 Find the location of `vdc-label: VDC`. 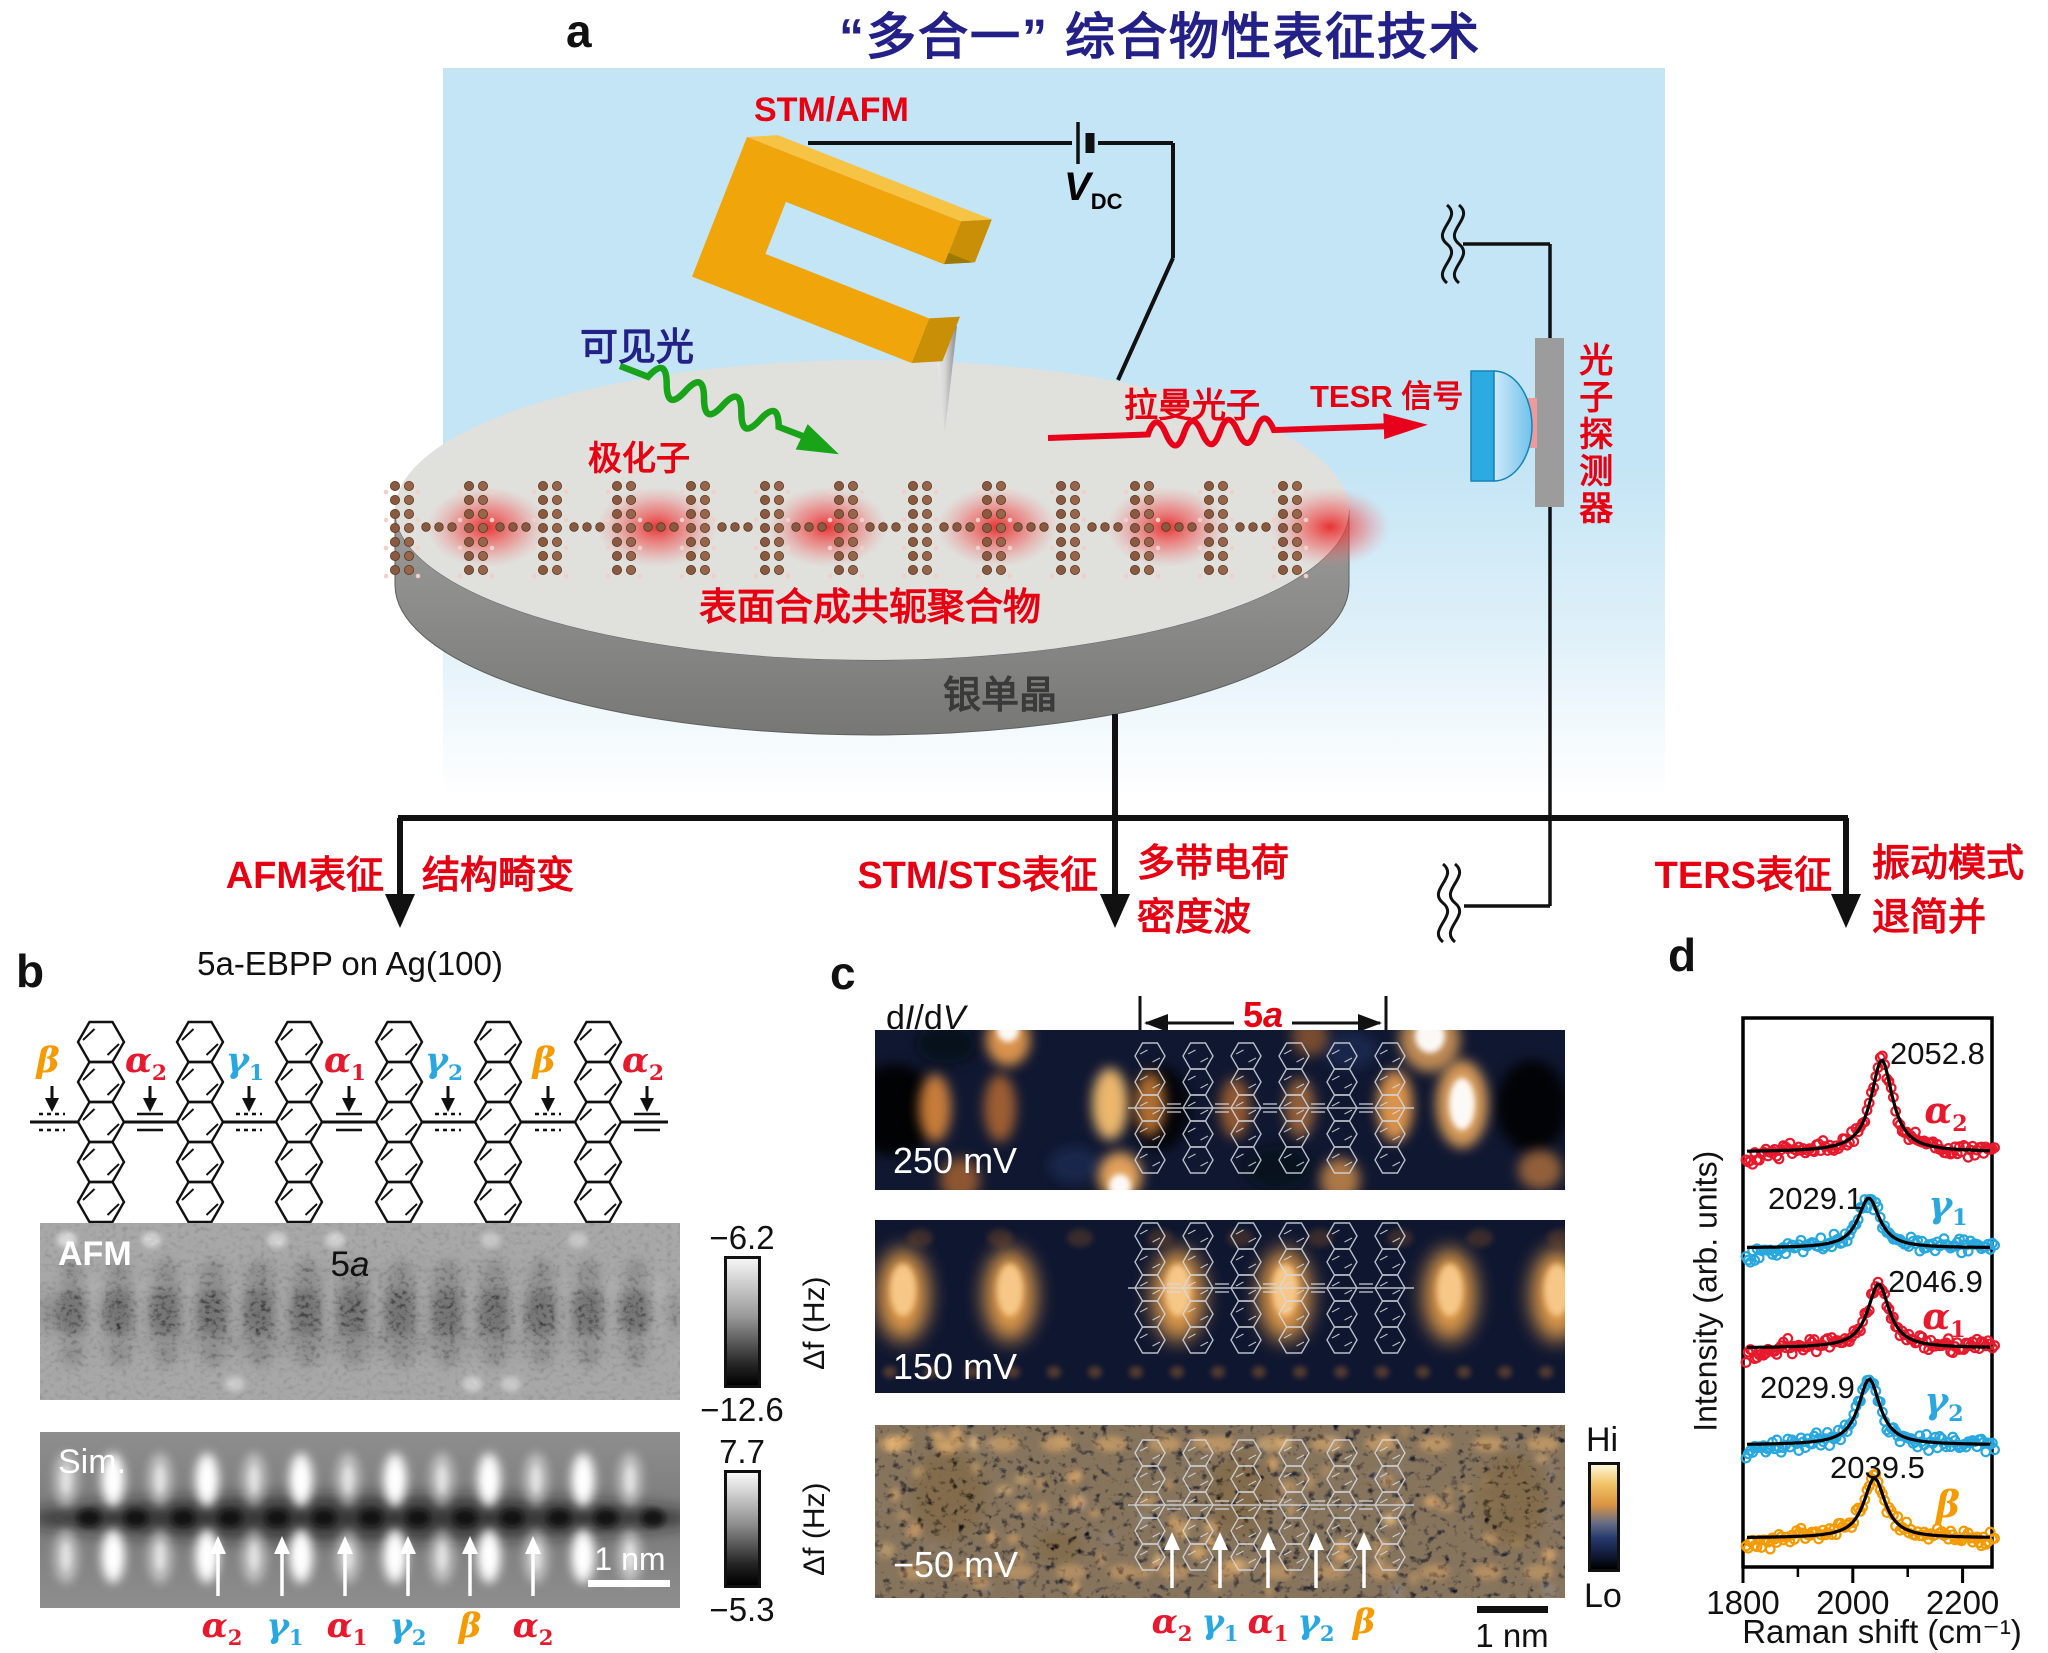

vdc-label: VDC is located at coordinates (1093, 189).